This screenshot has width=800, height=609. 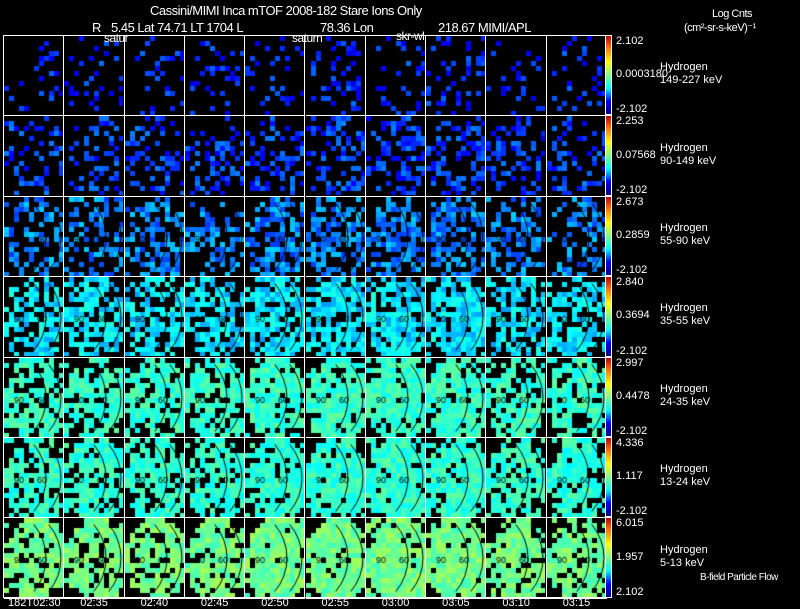 I want to click on row-label: Hydrogen 13-24 keV, so click(x=685, y=476).